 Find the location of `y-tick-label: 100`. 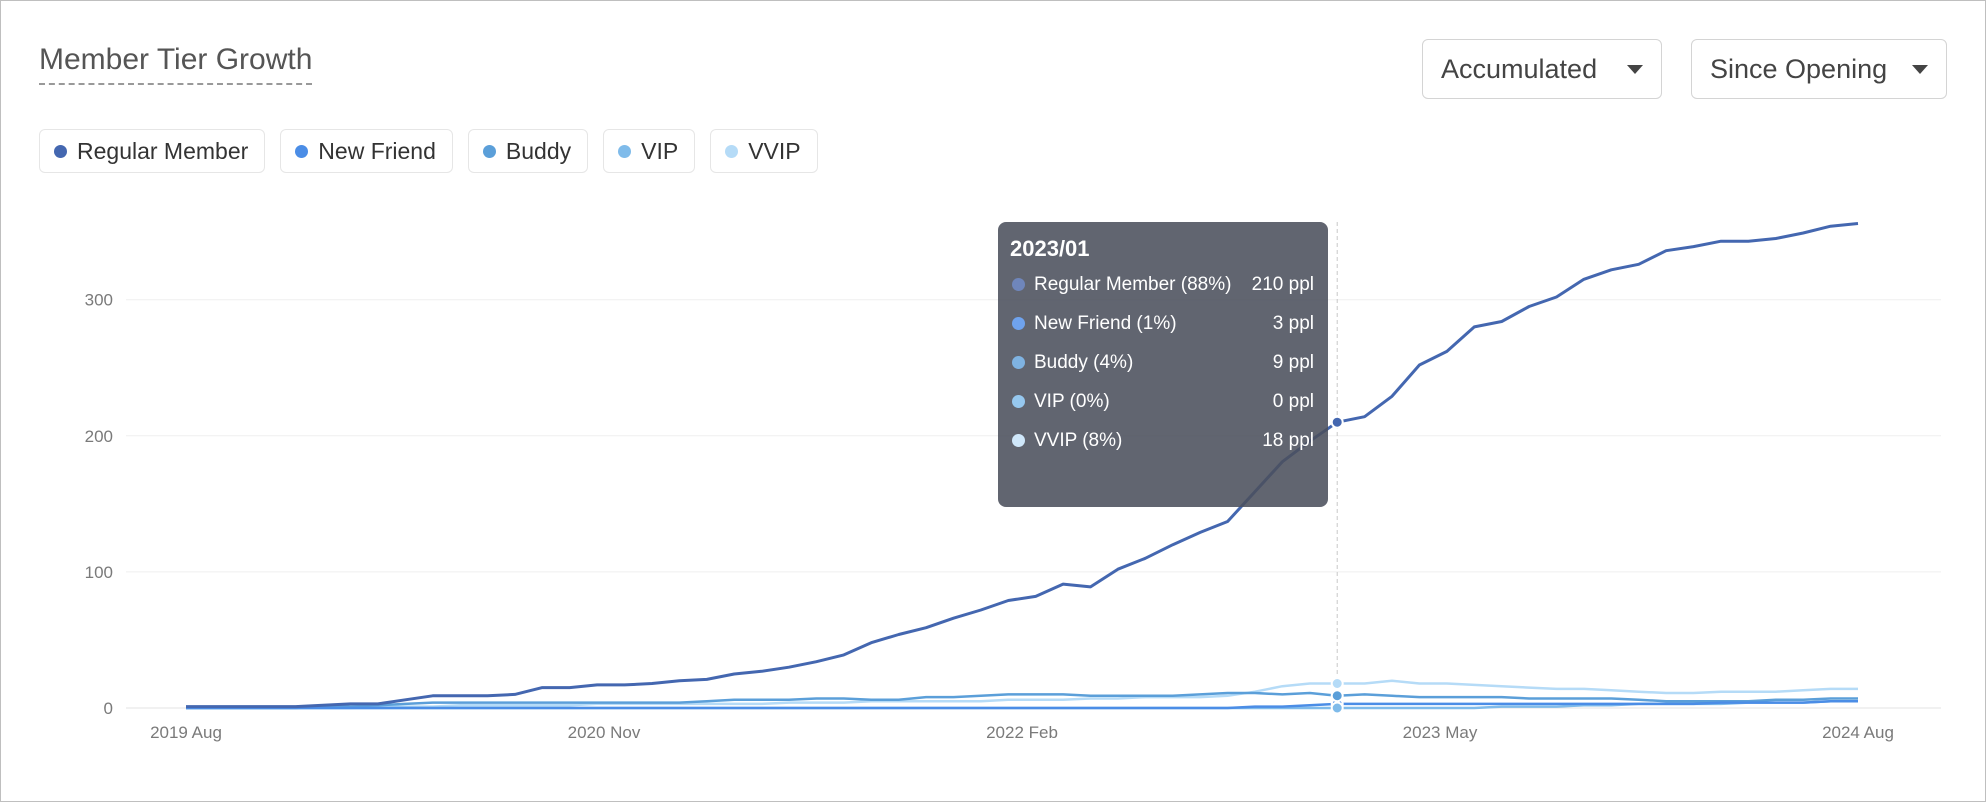

y-tick-label: 100 is located at coordinates (99, 572).